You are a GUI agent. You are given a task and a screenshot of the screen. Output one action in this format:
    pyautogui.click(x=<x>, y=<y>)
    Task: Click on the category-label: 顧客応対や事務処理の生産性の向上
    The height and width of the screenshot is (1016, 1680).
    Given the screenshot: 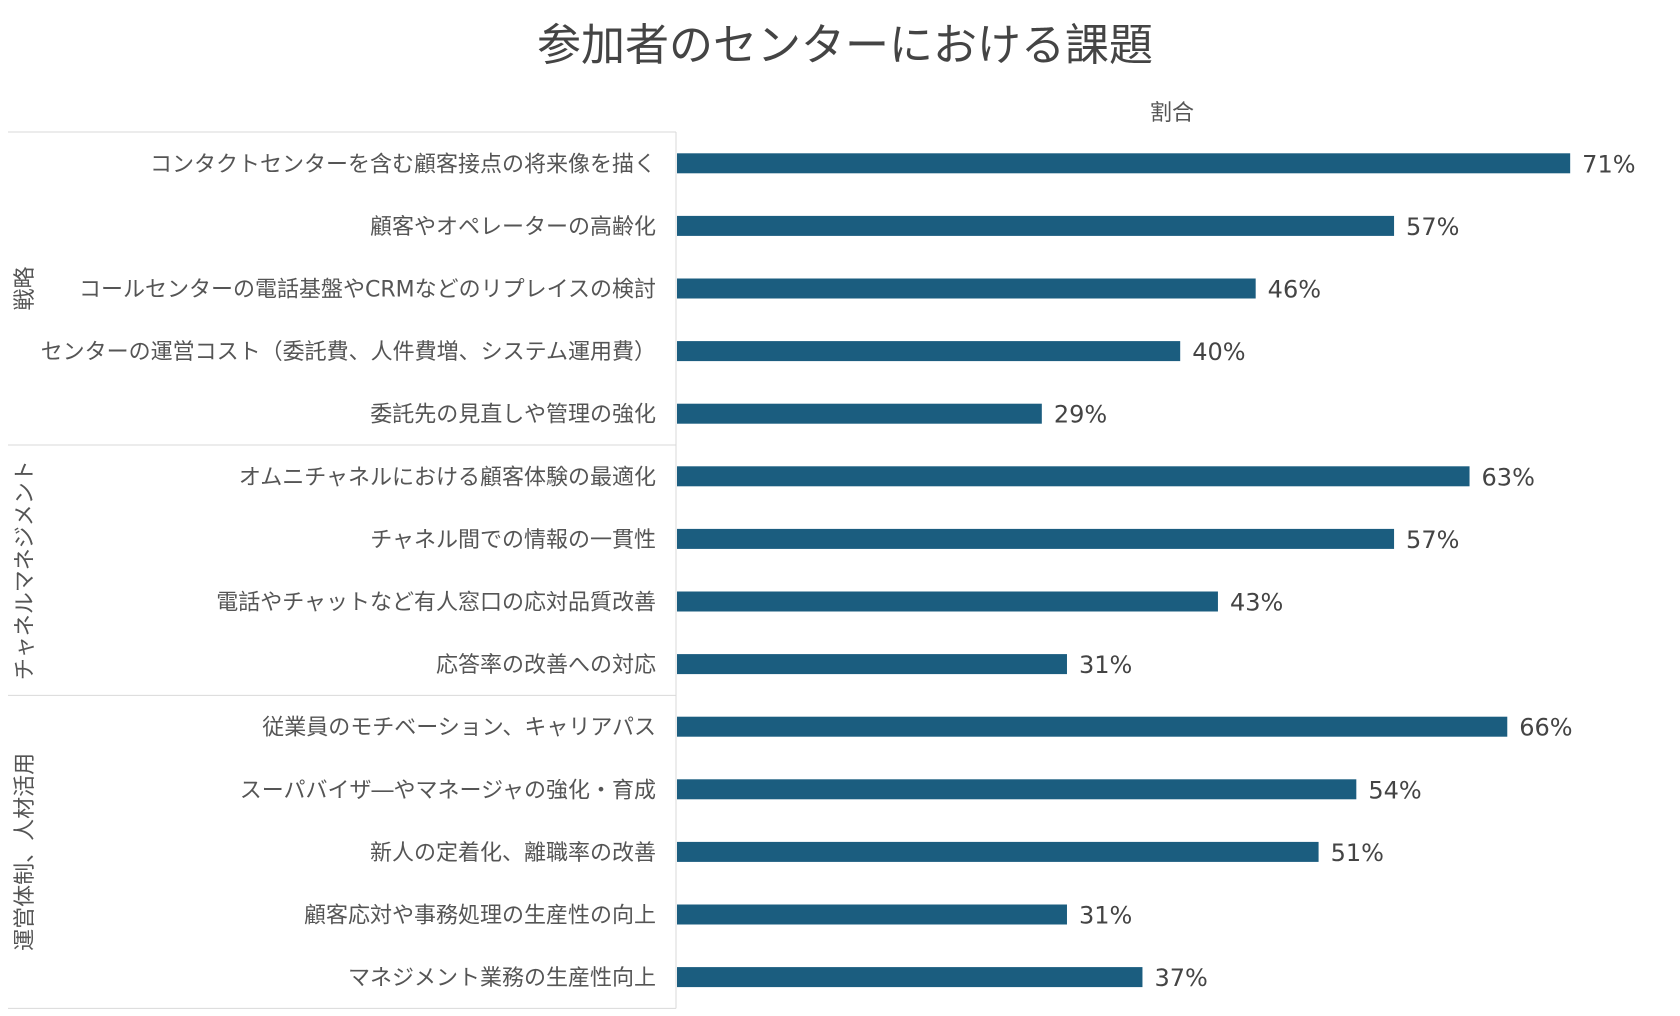 What is the action you would take?
    pyautogui.click(x=480, y=916)
    